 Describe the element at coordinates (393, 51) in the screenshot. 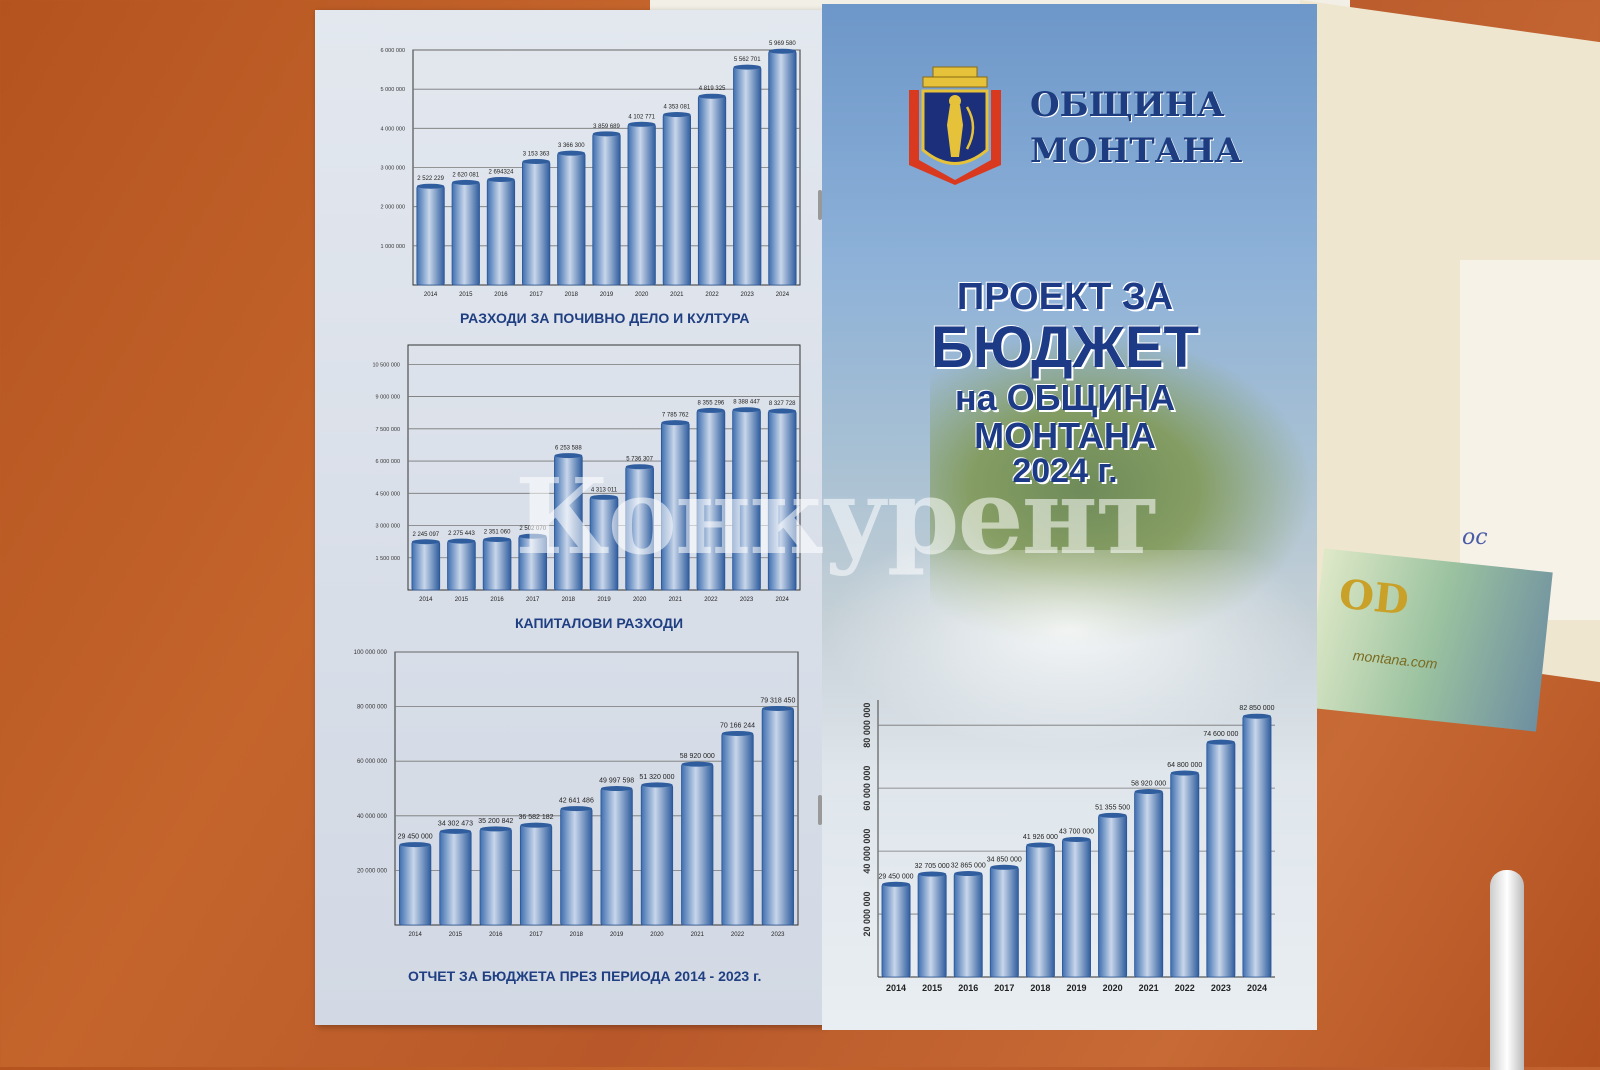

I see `y-tick-label: 6 000 000` at that location.